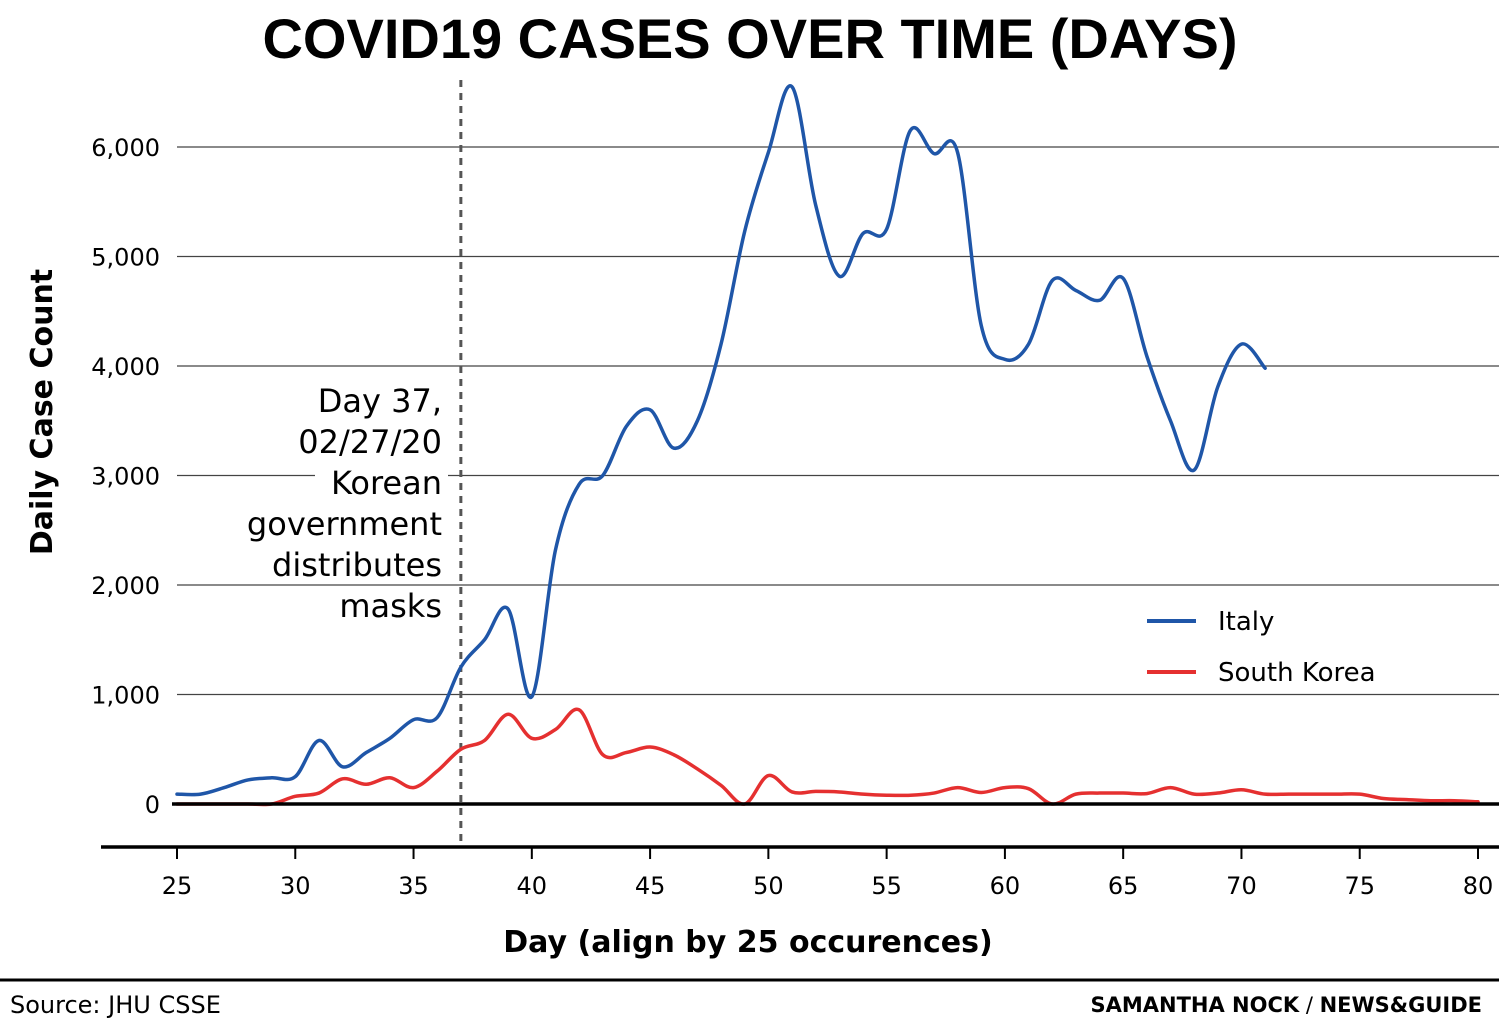 This screenshot has height=1020, width=1499. Describe the element at coordinates (768, 886) in the screenshot. I see `x-tick-label: 50` at that location.